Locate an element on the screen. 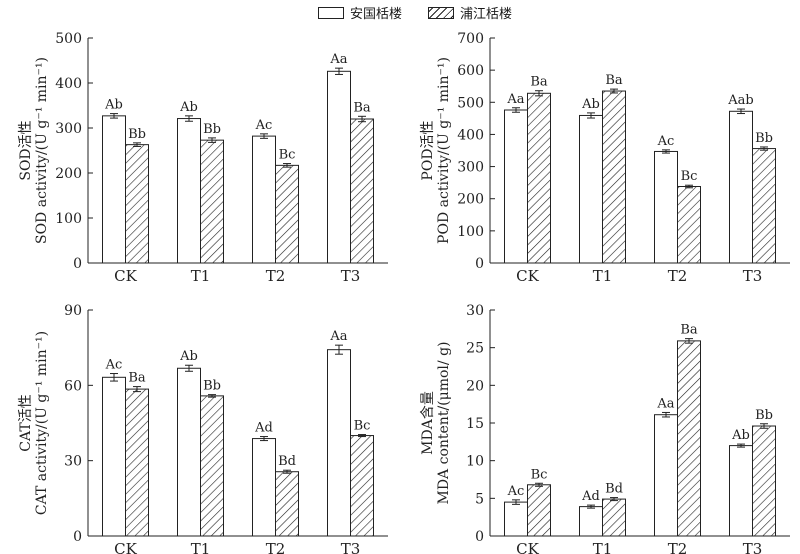 The image size is (800, 554). y-axis-label: SOD activity/(U g⁻¹ min⁻¹) is located at coordinates (42, 150).